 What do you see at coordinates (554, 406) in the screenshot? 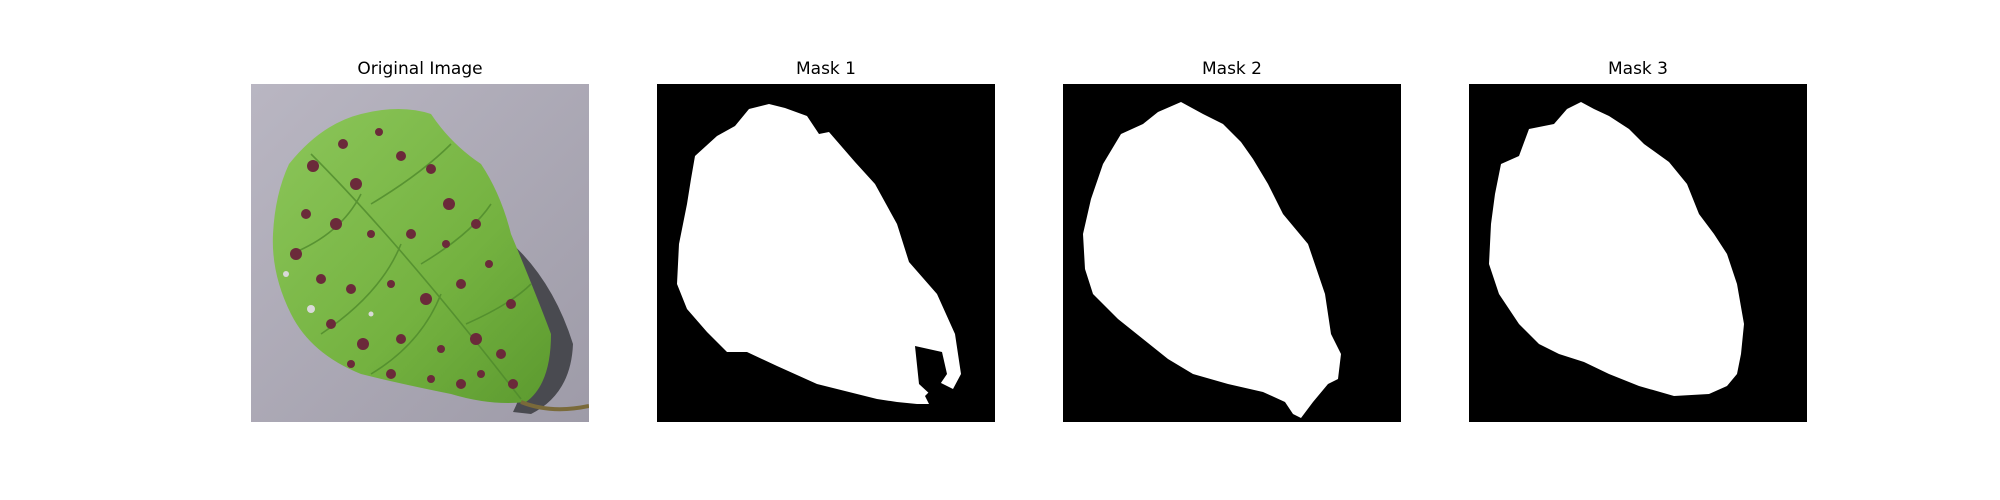
I see `leaf-stem` at bounding box center [554, 406].